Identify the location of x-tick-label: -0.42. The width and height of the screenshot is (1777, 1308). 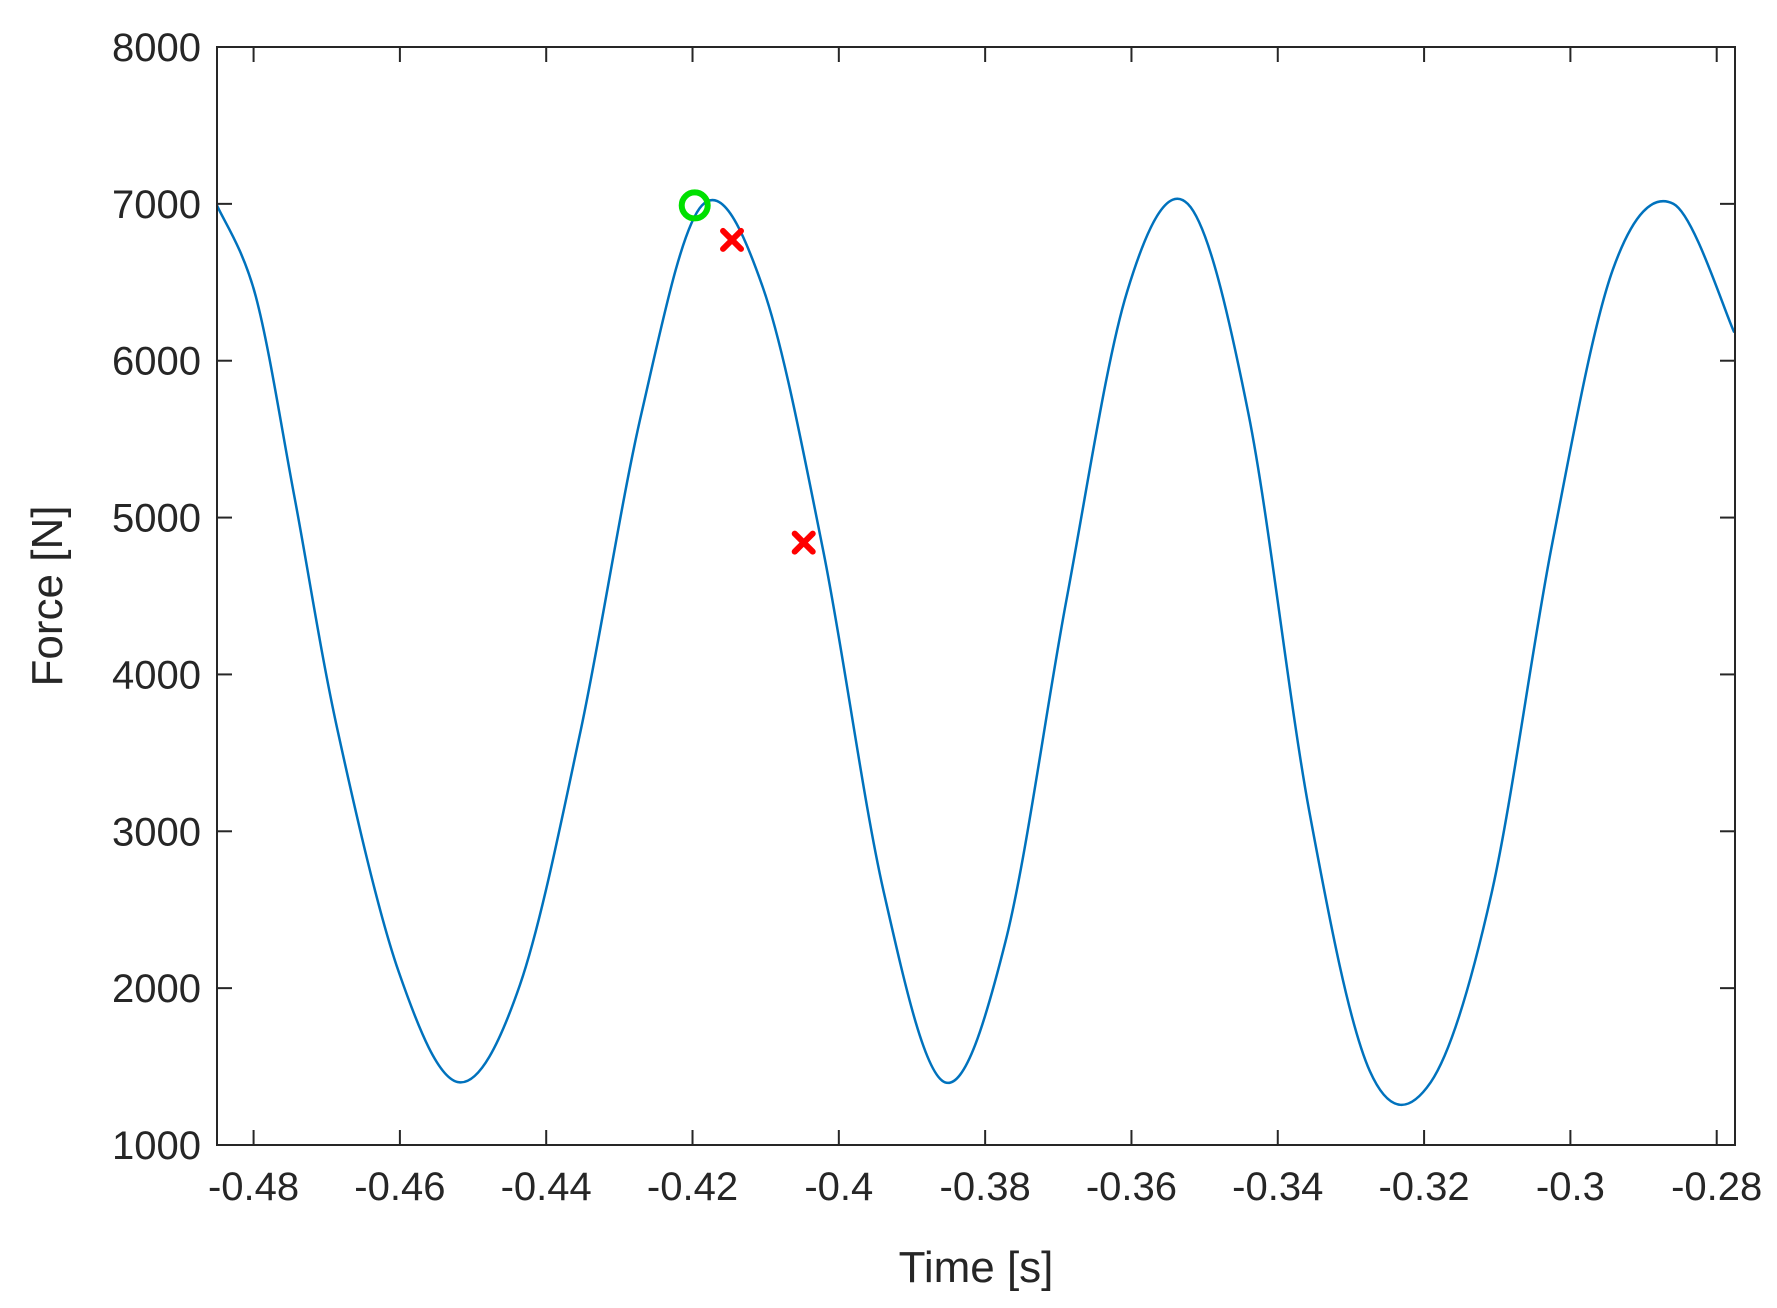
(692, 1187).